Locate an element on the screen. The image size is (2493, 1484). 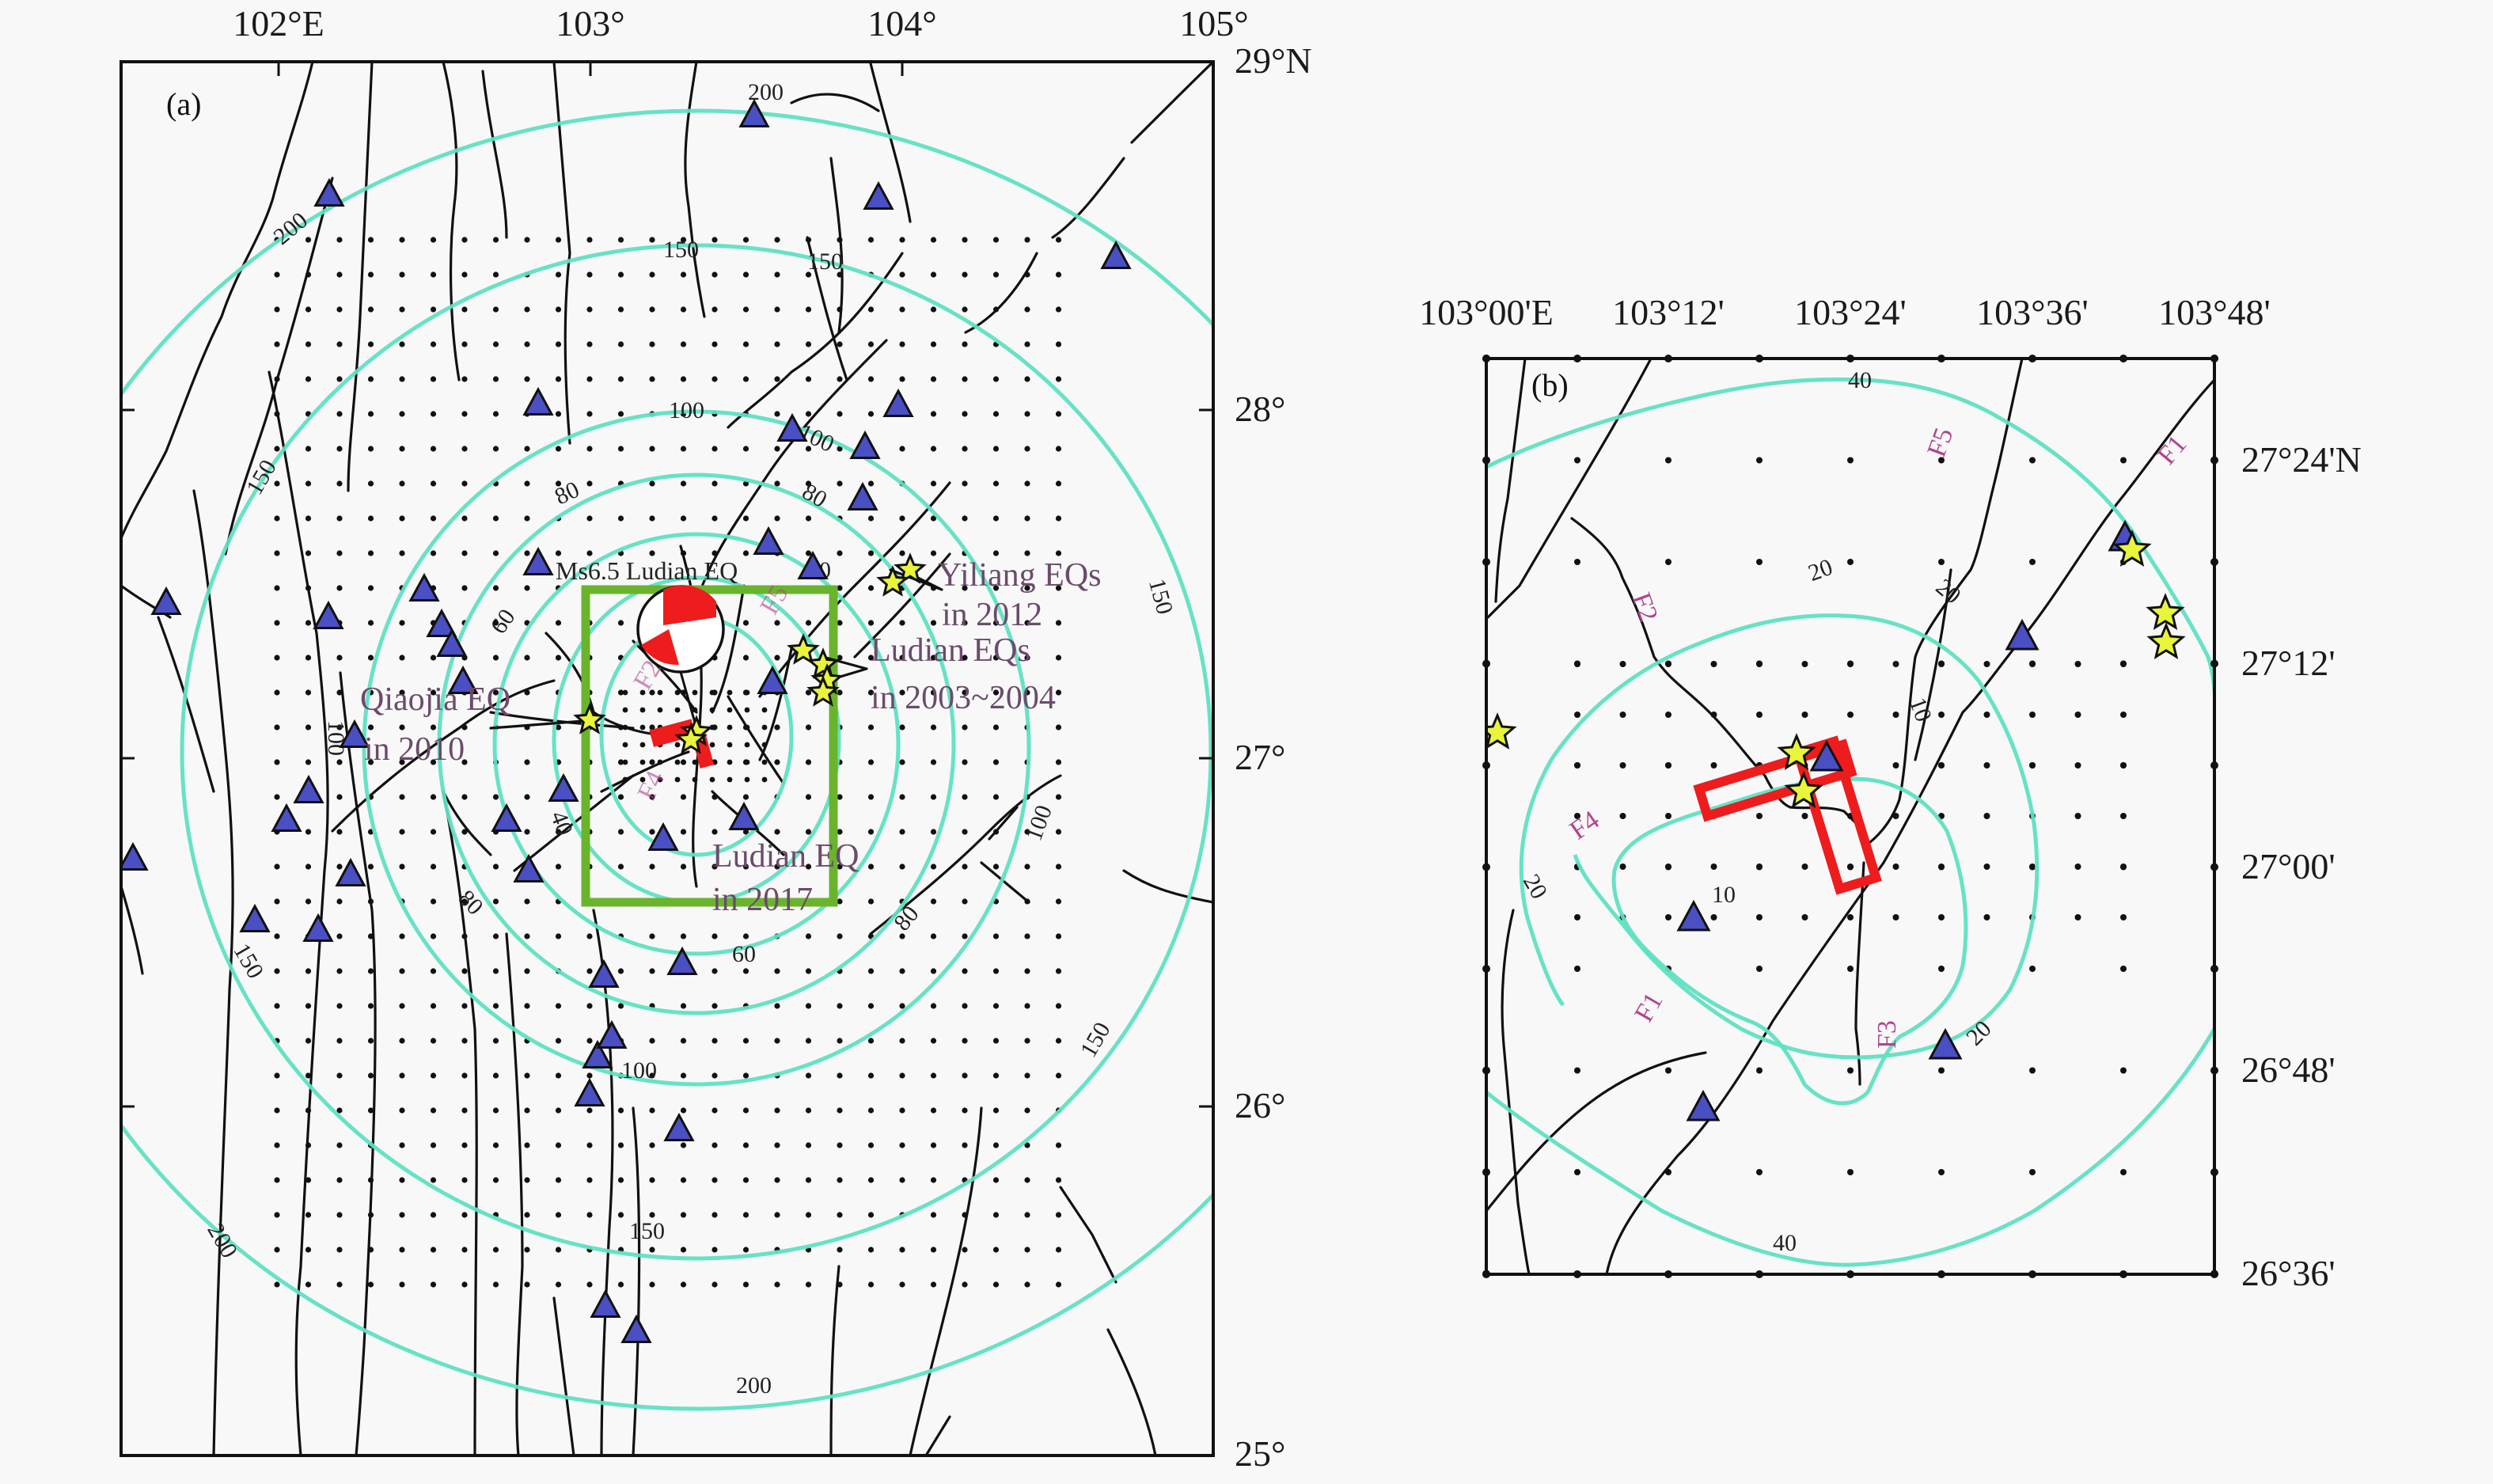
x-tick-label: 102°E is located at coordinates (279, 23).